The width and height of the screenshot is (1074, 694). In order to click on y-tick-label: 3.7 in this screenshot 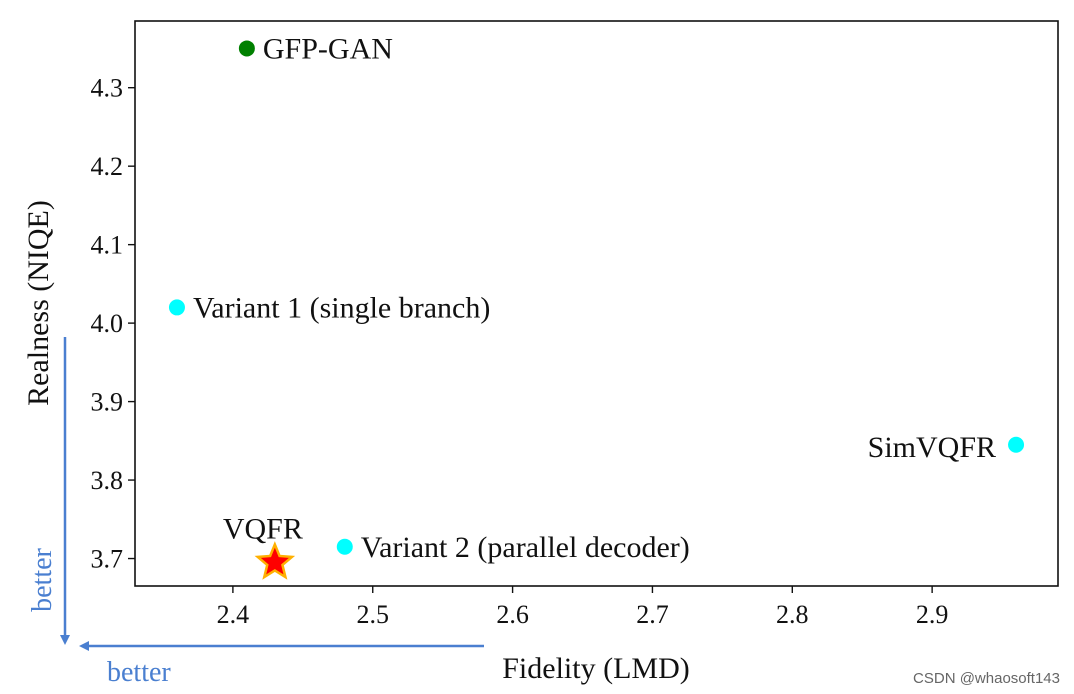, I will do `click(107, 559)`.